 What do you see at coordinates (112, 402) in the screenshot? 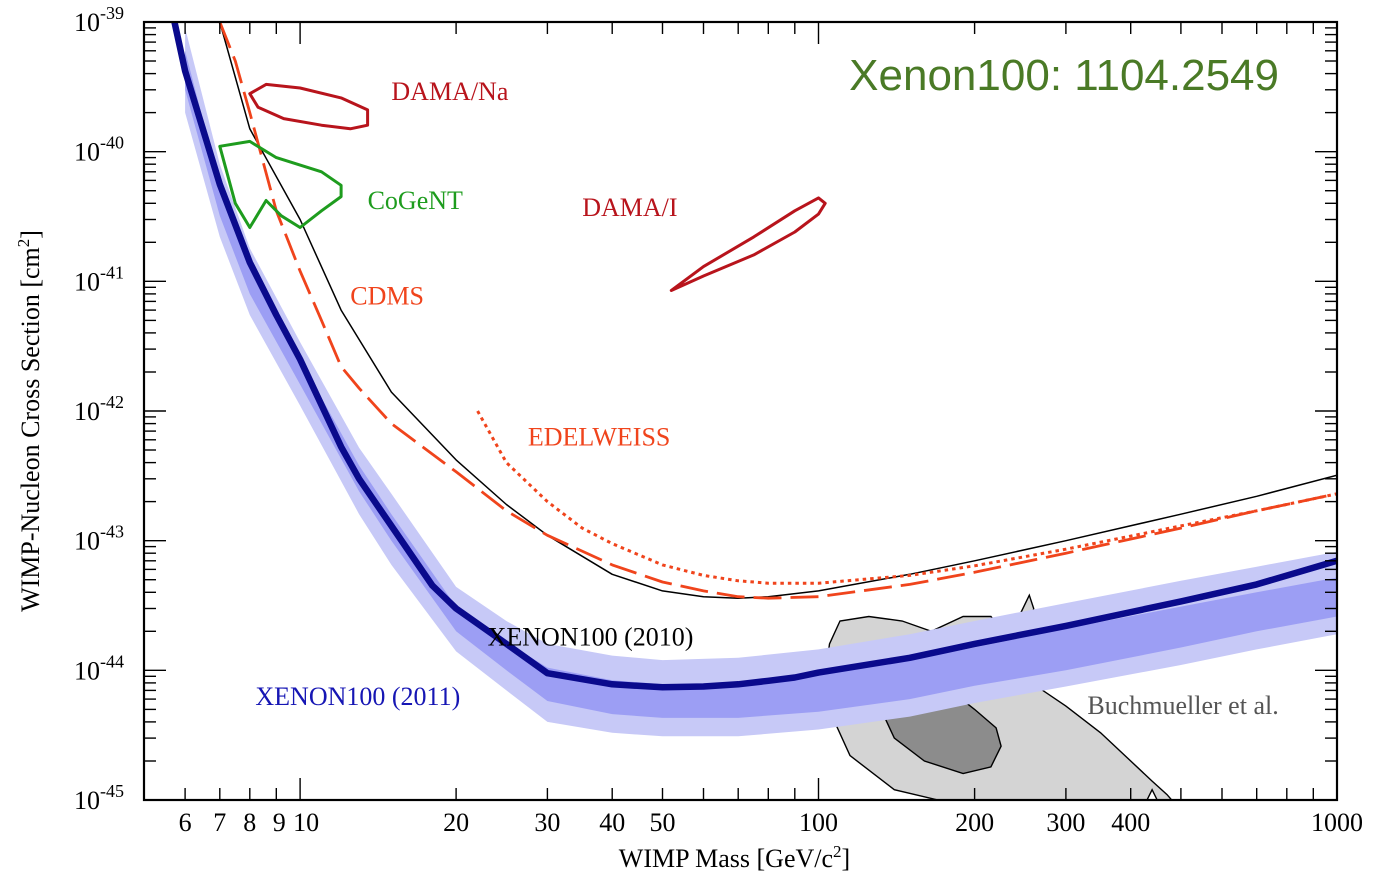
I see `y-tick-exponent: -42` at bounding box center [112, 402].